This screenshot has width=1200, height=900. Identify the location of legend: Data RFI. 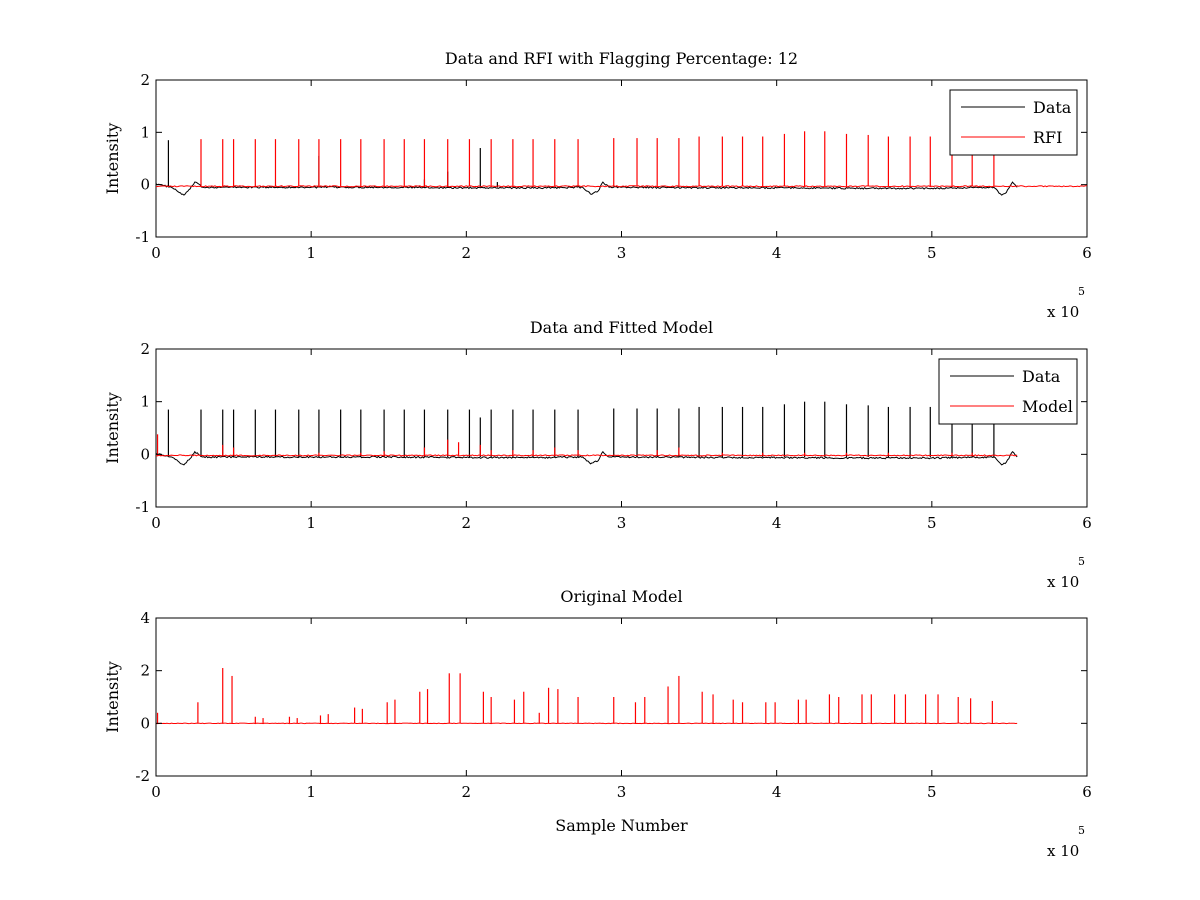
(1013, 122).